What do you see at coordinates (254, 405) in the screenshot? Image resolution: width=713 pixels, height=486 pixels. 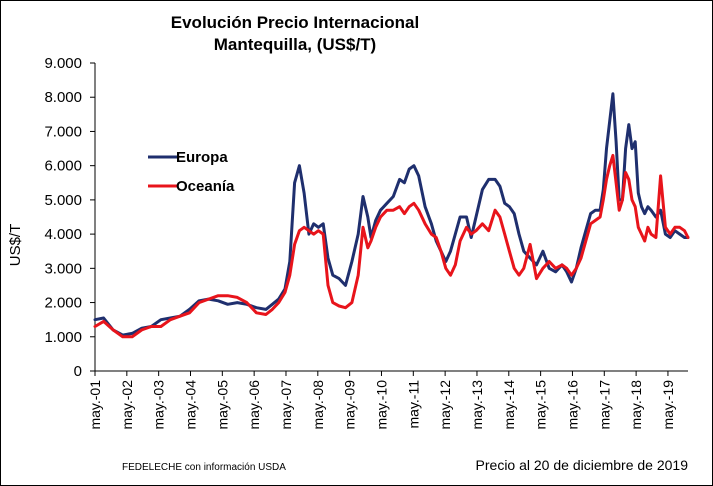 I see `x-tick-label: may.-06` at bounding box center [254, 405].